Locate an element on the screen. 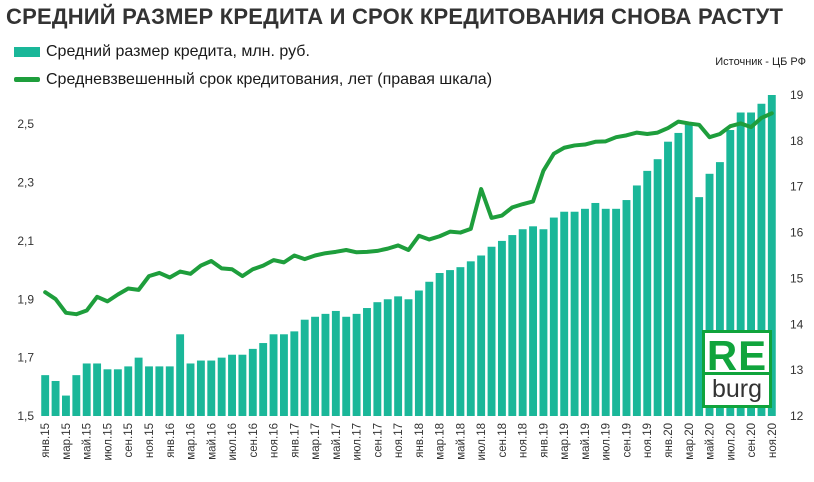  x-tick-label: мар.19 is located at coordinates (565, 441).